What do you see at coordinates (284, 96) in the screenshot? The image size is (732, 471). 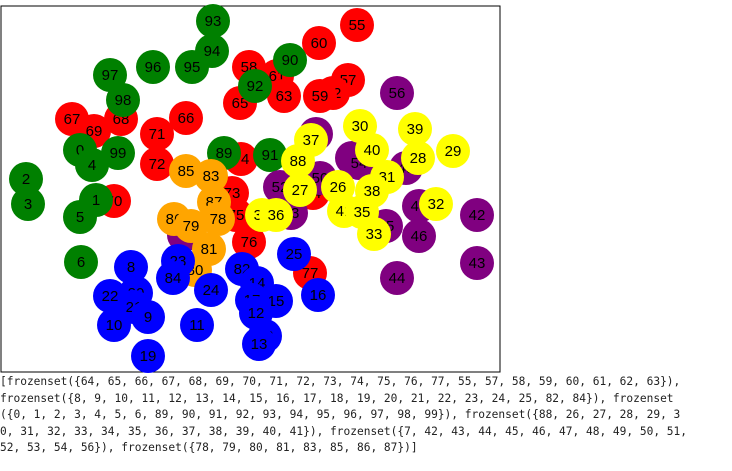 I see `node-63: 63` at bounding box center [284, 96].